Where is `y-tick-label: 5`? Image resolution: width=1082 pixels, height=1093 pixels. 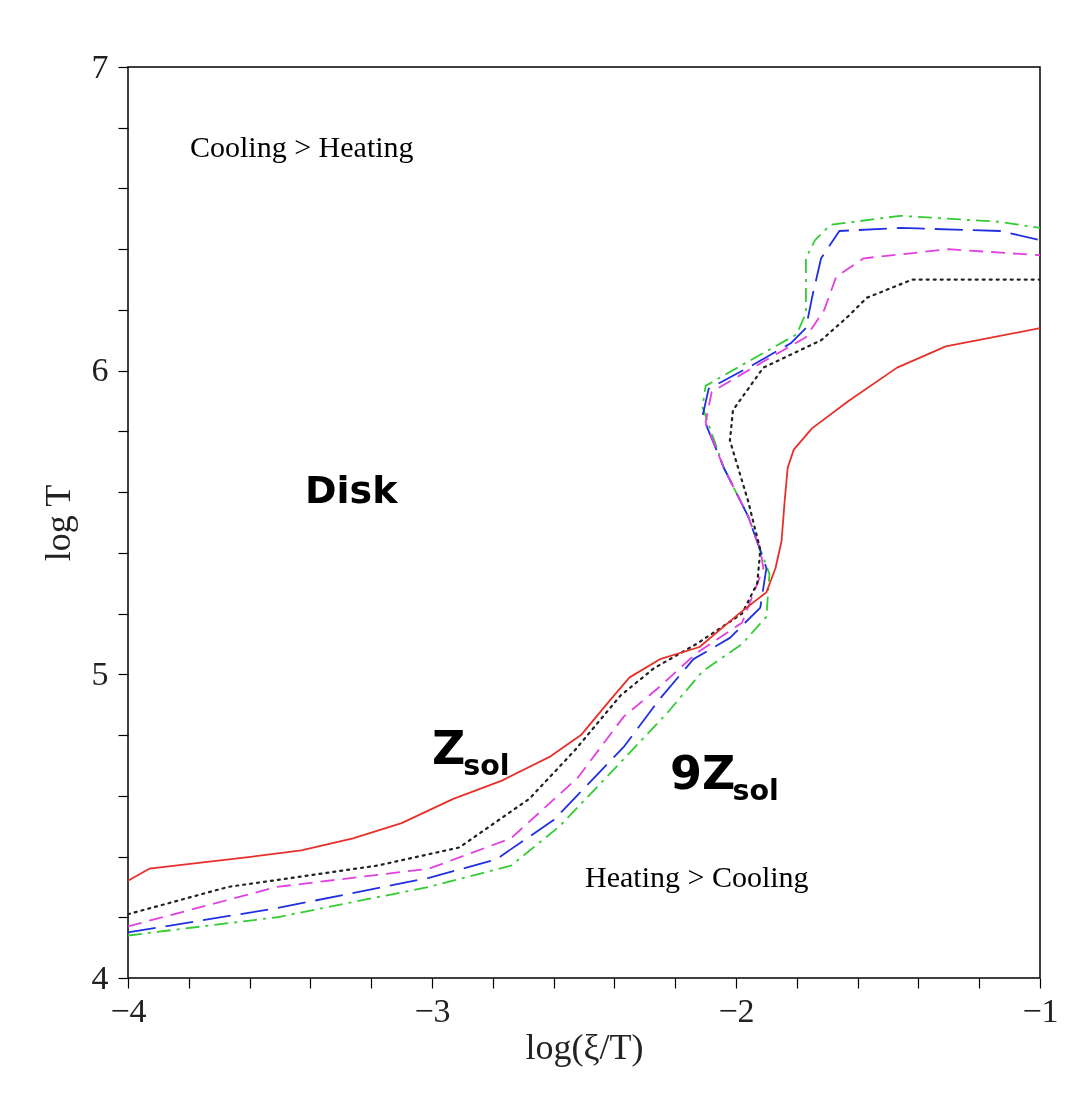 y-tick-label: 5 is located at coordinates (100, 673).